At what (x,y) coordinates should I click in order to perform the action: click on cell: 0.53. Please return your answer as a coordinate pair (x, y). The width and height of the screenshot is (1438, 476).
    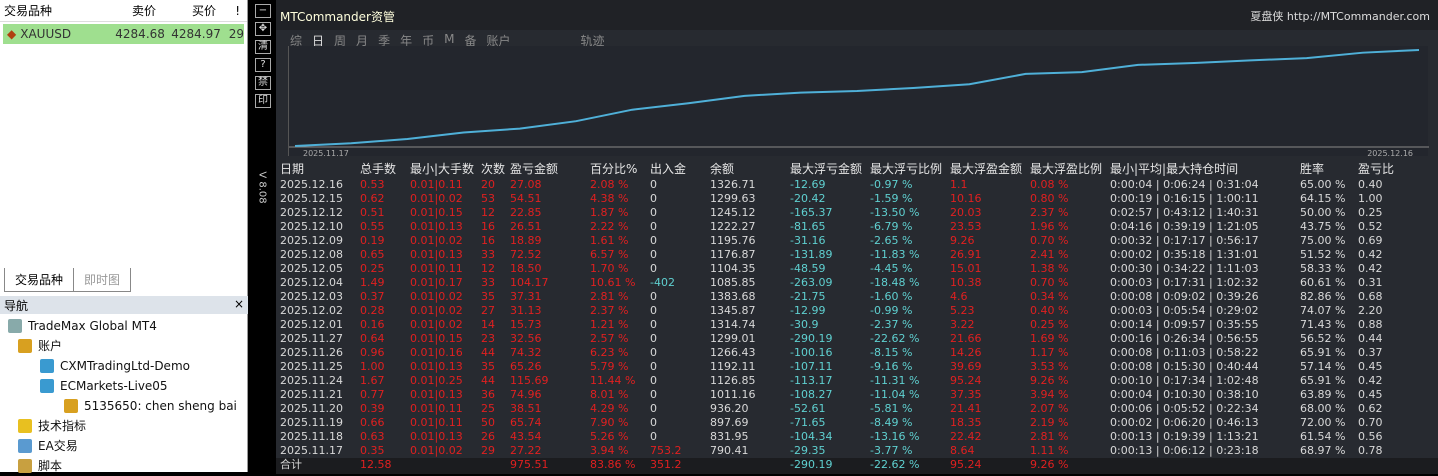
    Looking at the image, I should click on (372, 184).